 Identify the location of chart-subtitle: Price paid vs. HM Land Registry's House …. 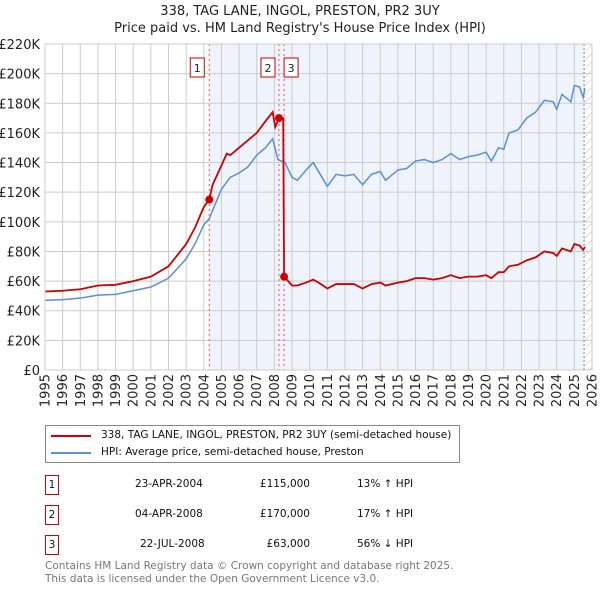
(300, 28).